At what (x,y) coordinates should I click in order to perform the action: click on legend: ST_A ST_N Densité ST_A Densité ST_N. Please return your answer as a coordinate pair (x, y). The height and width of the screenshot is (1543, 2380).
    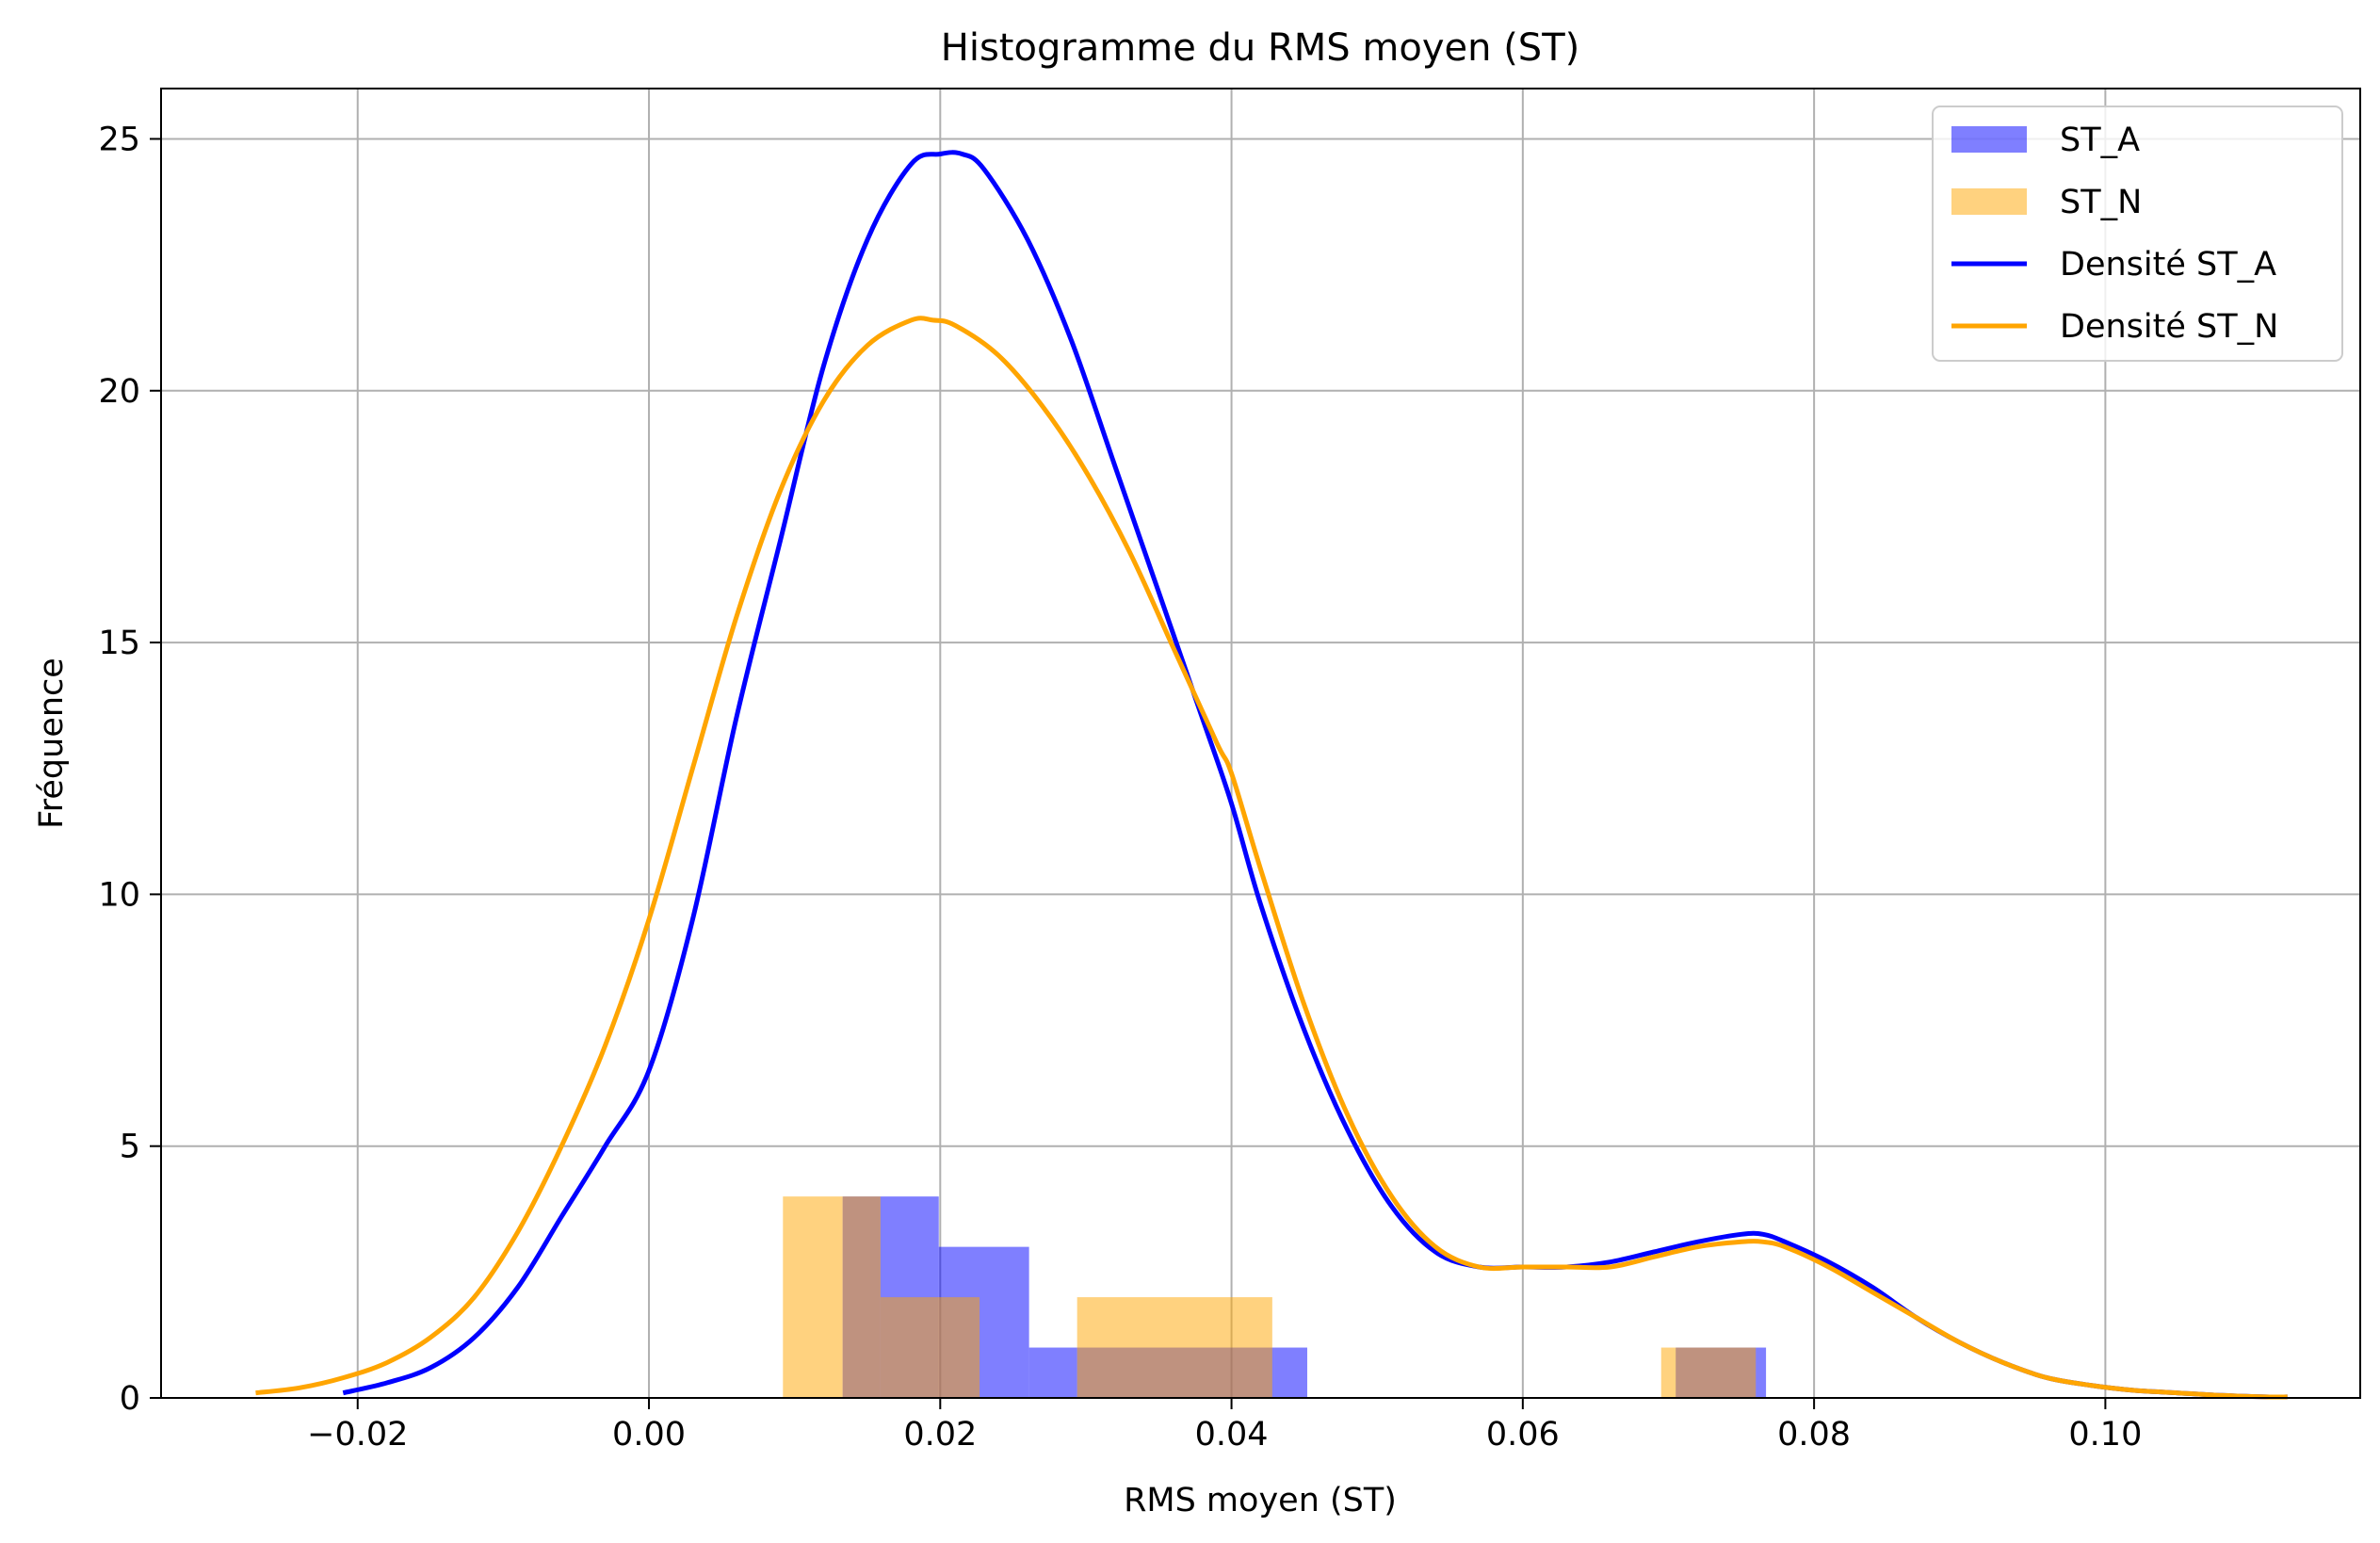
    Looking at the image, I should click on (2137, 234).